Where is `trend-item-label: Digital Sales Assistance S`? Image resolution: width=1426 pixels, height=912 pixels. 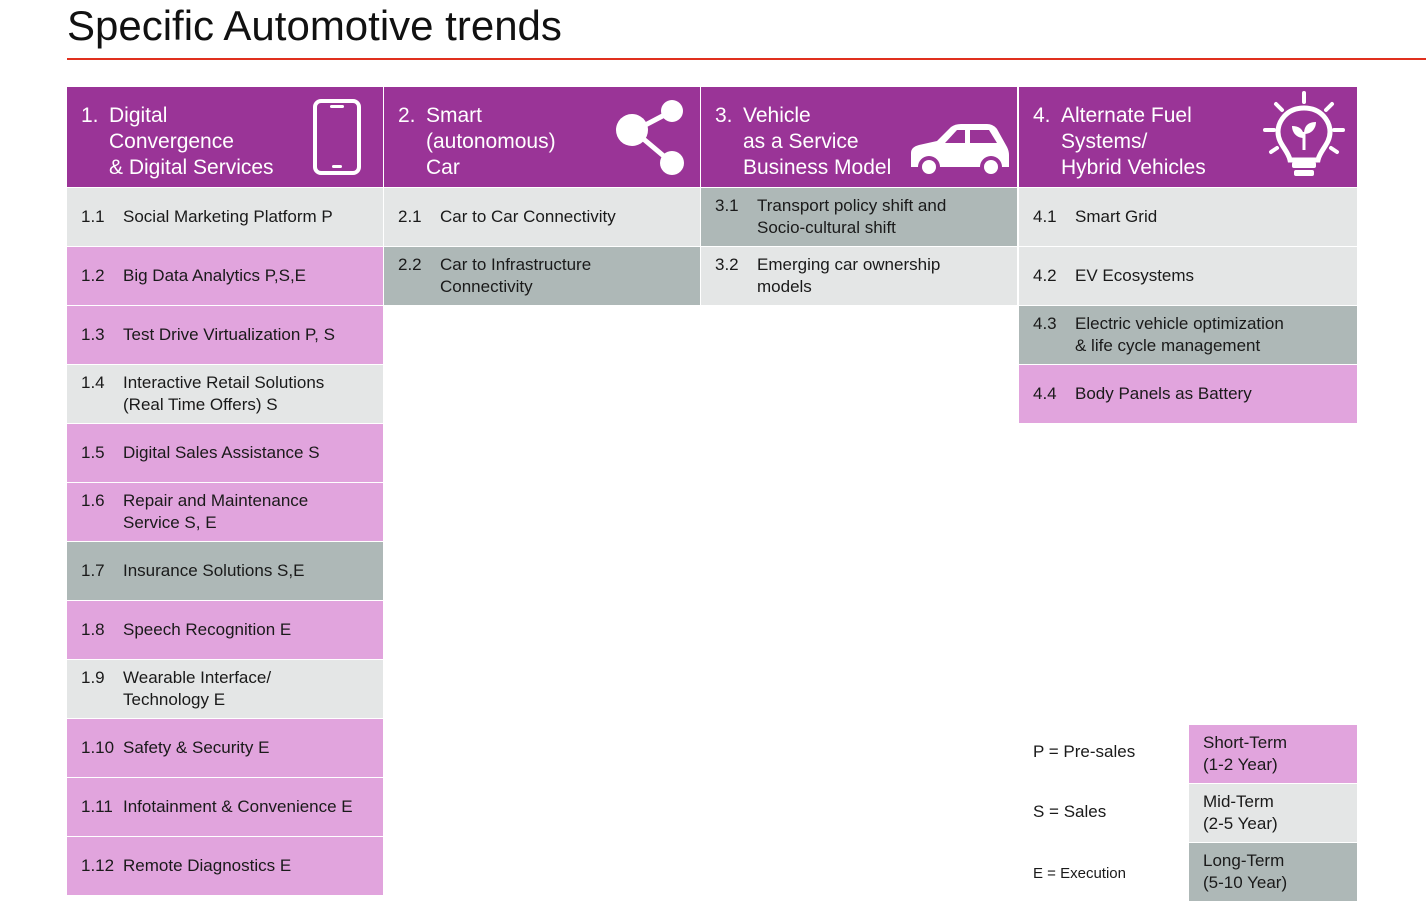 trend-item-label: Digital Sales Assistance S is located at coordinates (221, 452).